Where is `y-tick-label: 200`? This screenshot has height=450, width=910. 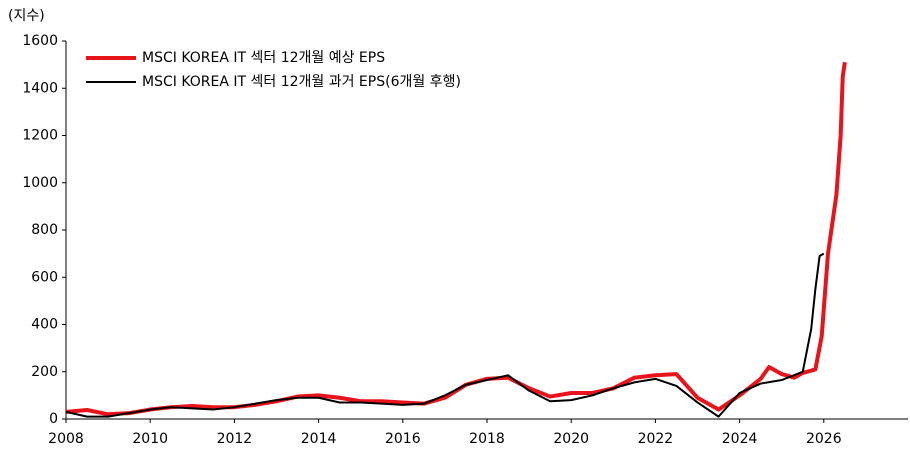 y-tick-label: 200 is located at coordinates (44, 372).